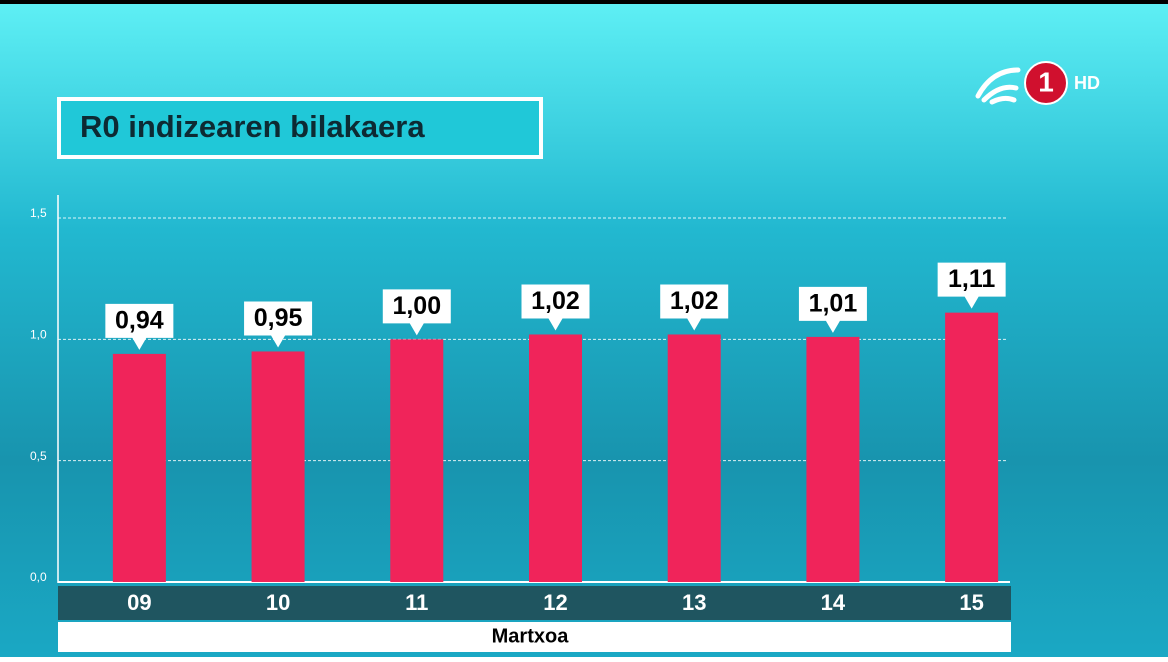  Describe the element at coordinates (139, 321) in the screenshot. I see `value-label: 0,94` at that location.